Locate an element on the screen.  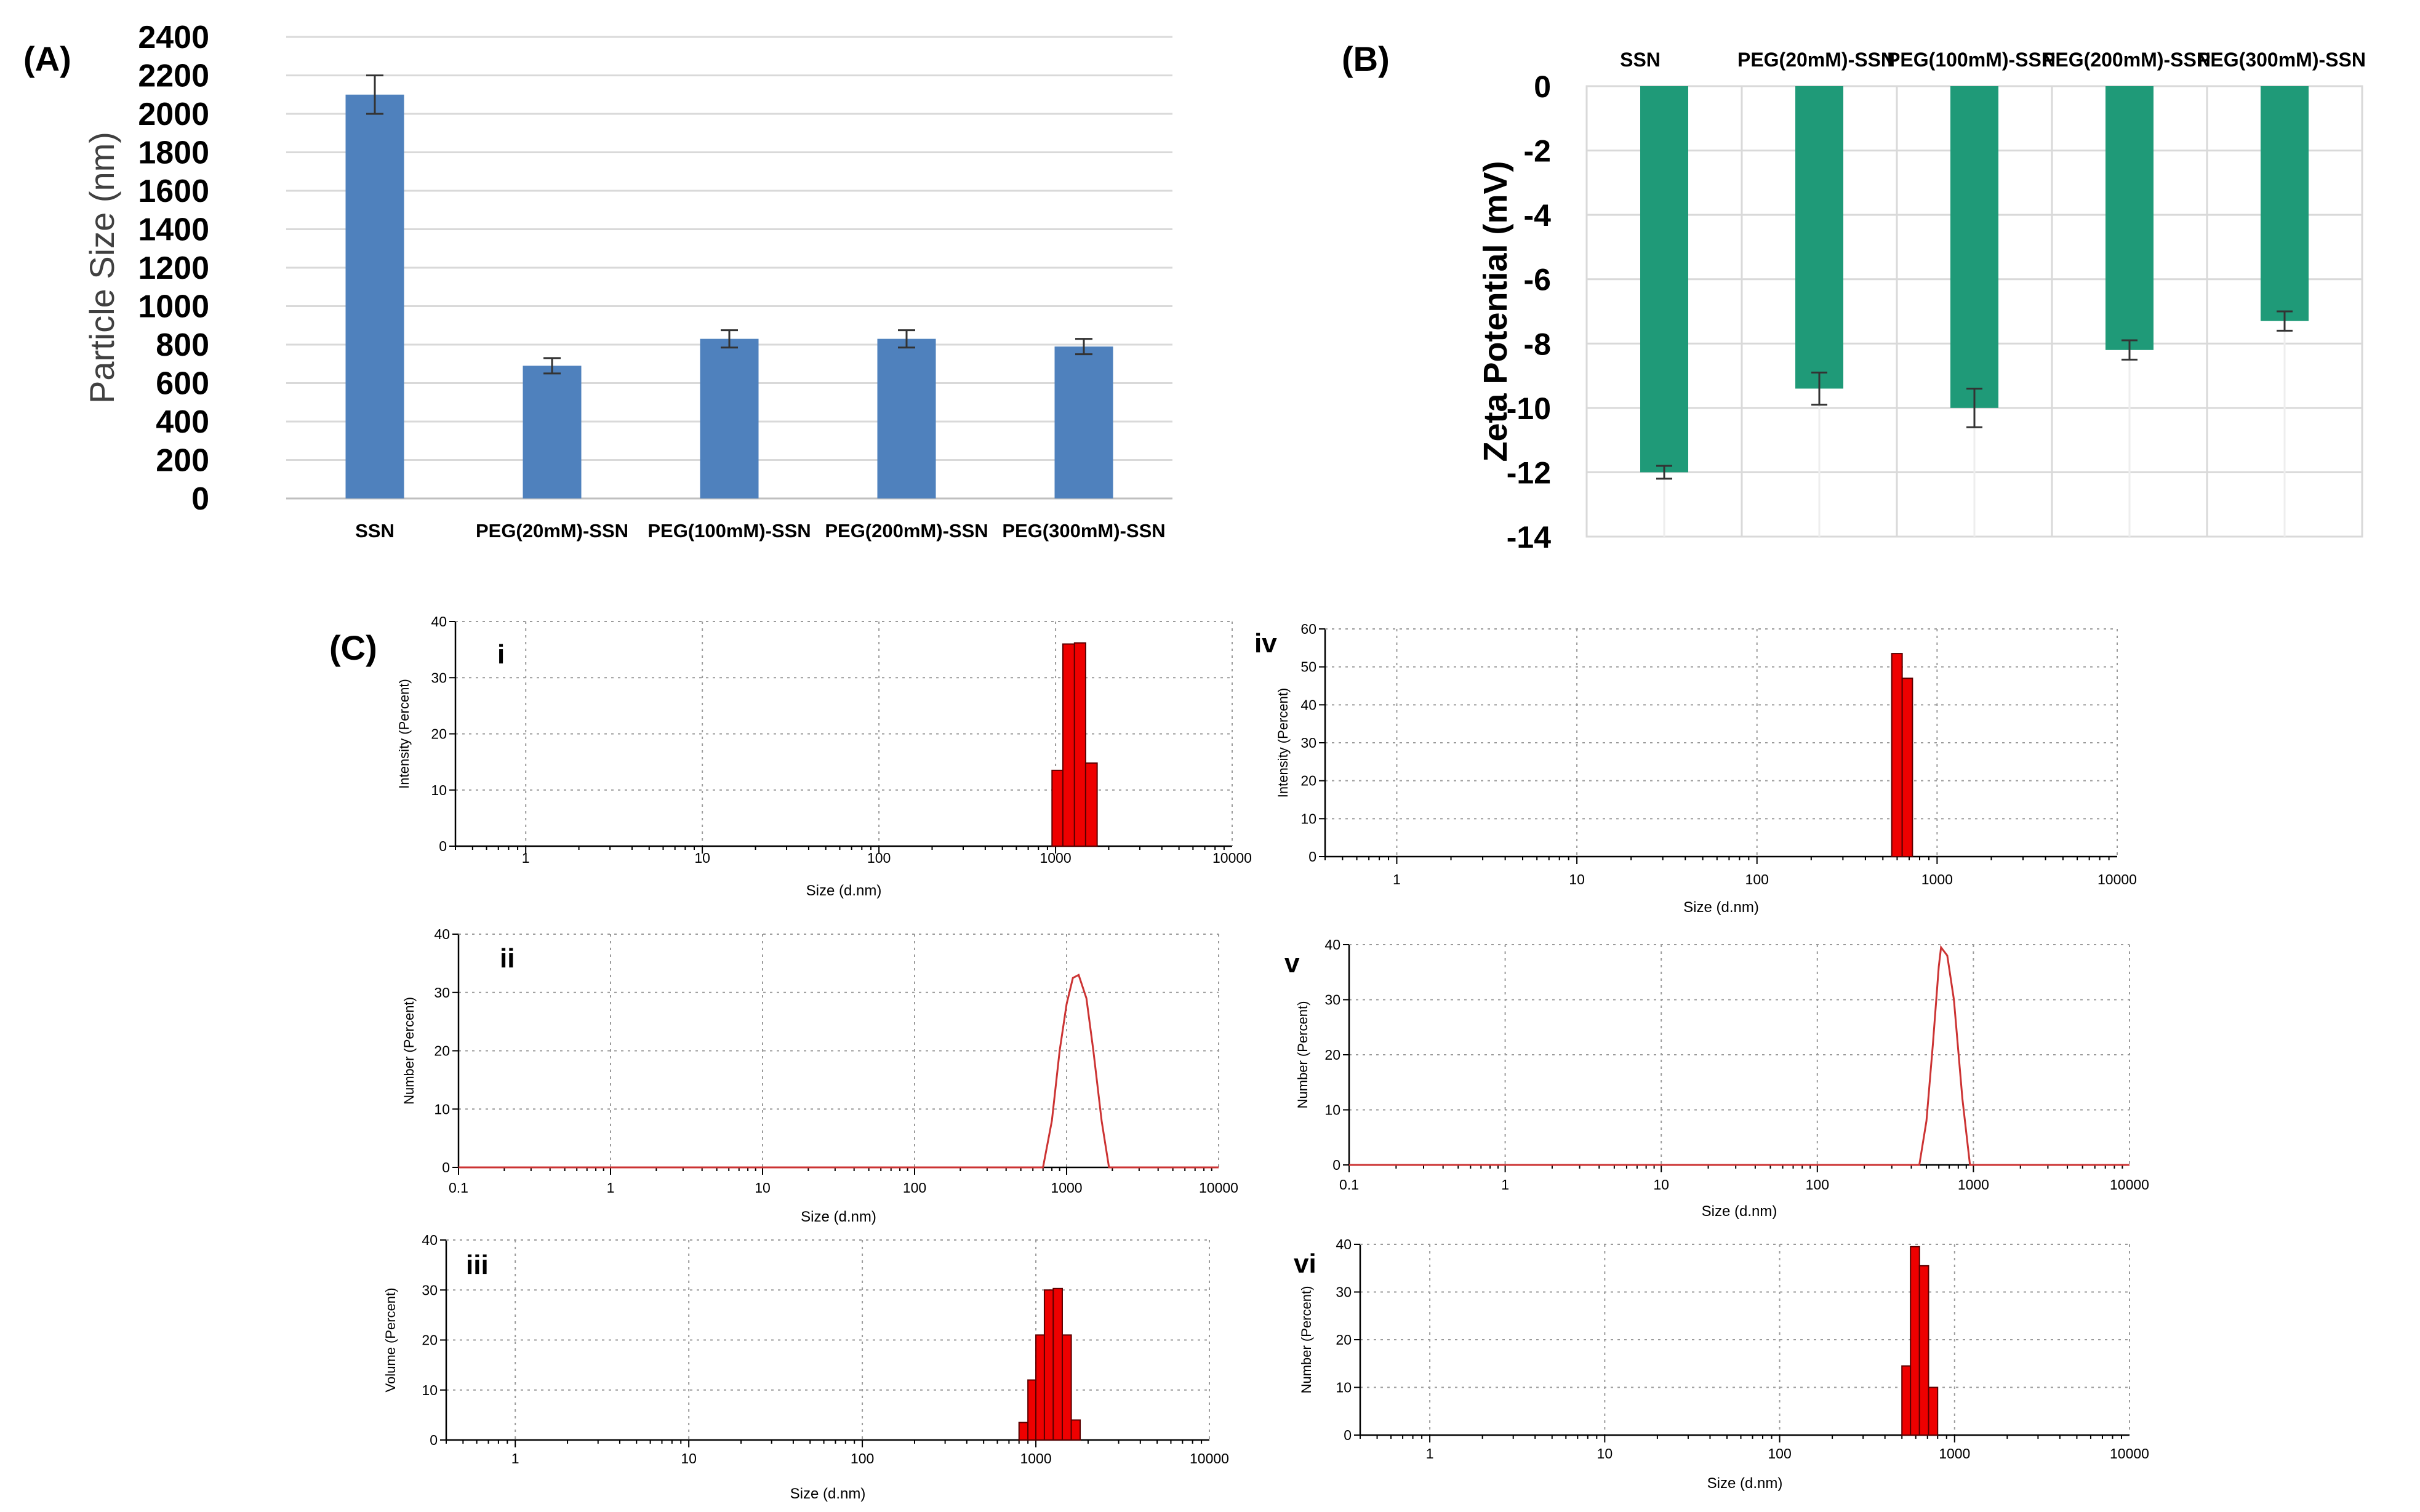
dls-ylabel: Volume (Percent) is located at coordinates (391, 1340).